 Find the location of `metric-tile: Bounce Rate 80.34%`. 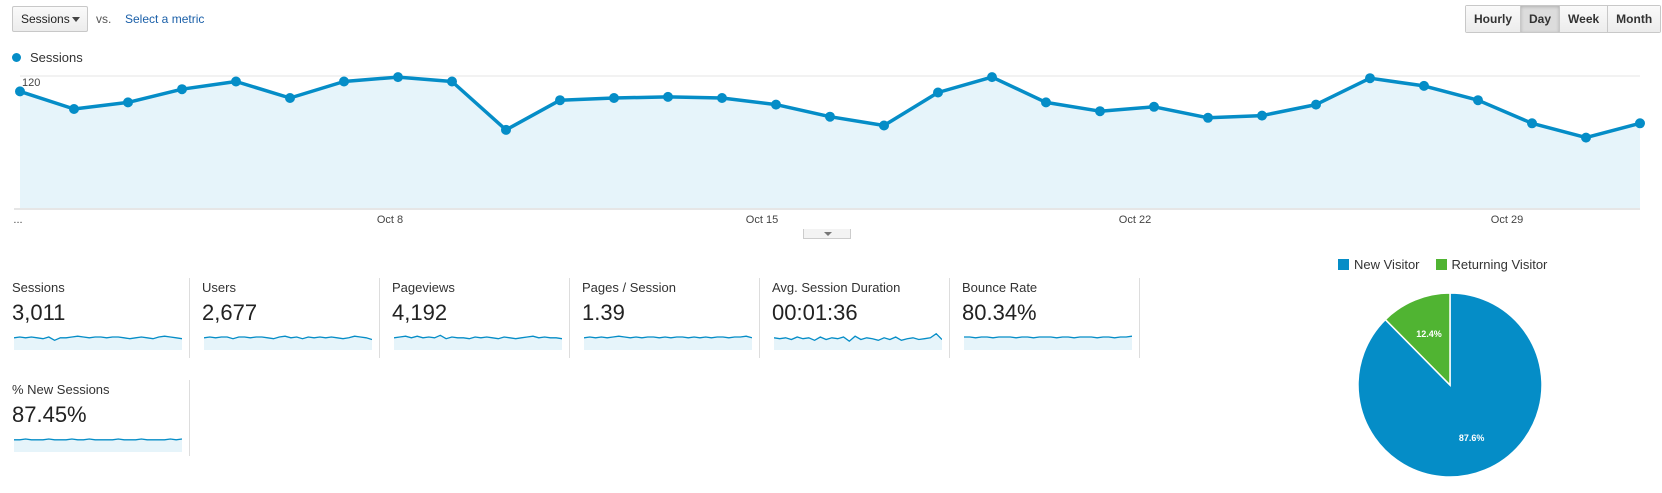

metric-tile: Bounce Rate 80.34% is located at coordinates (1045, 318).